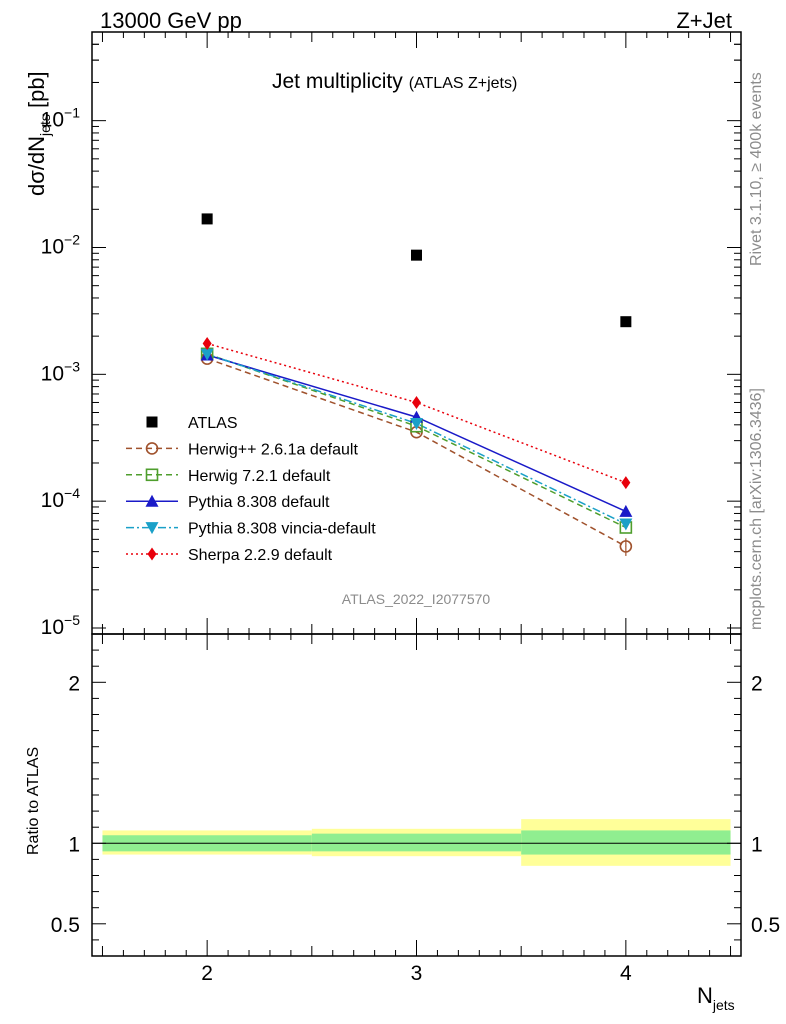 This screenshot has height=1024, width=786. Describe the element at coordinates (260, 555) in the screenshot. I see `legend-label-6: Sherpa 2.2.9 default` at that location.